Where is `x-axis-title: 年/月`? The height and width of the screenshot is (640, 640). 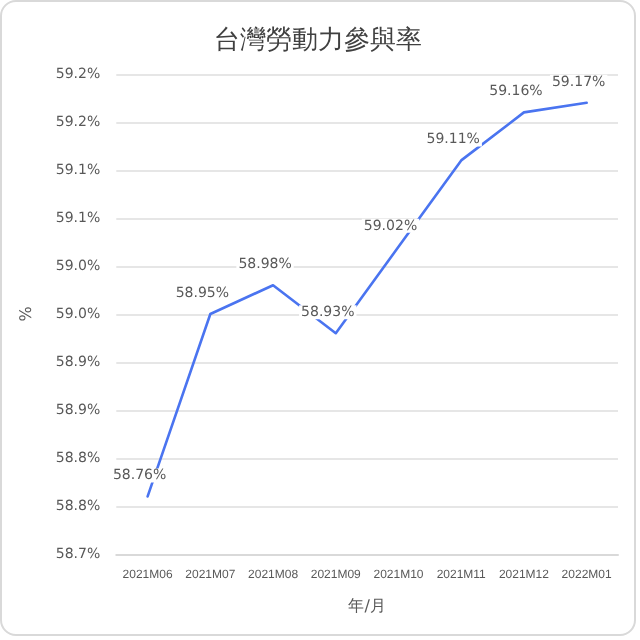
x-axis-title: 年/月 is located at coordinates (367, 606).